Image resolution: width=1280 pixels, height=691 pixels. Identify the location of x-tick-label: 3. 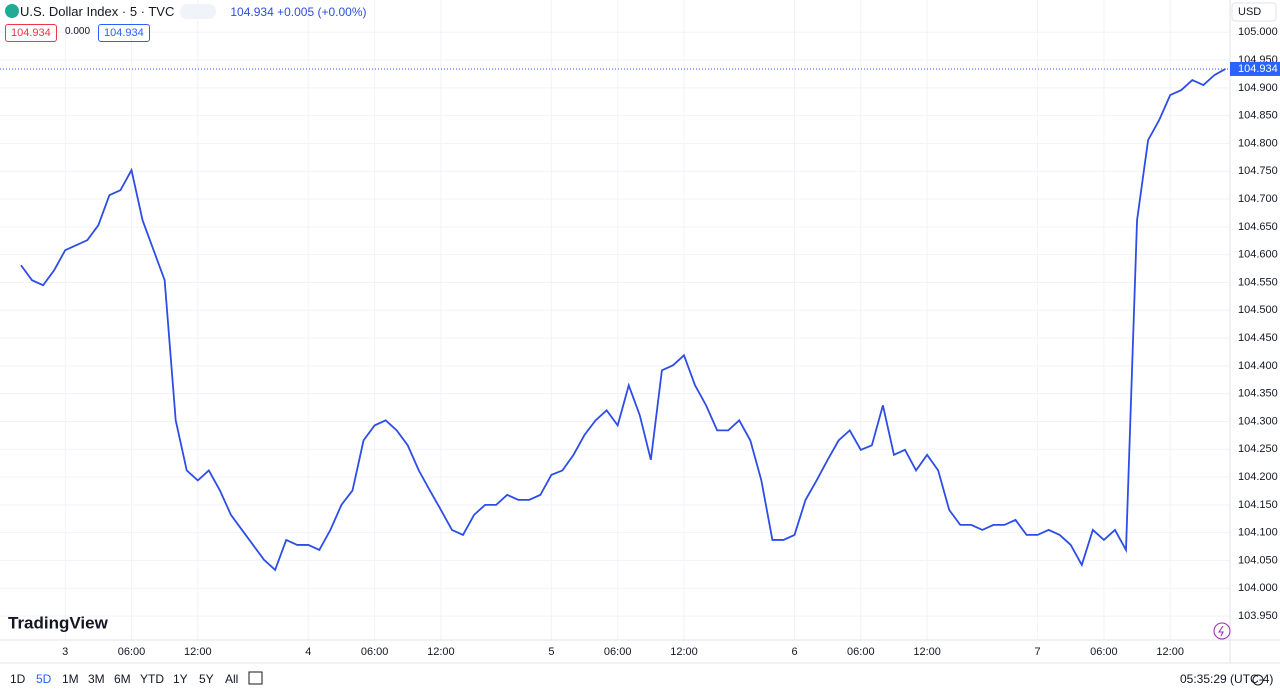
(65, 652).